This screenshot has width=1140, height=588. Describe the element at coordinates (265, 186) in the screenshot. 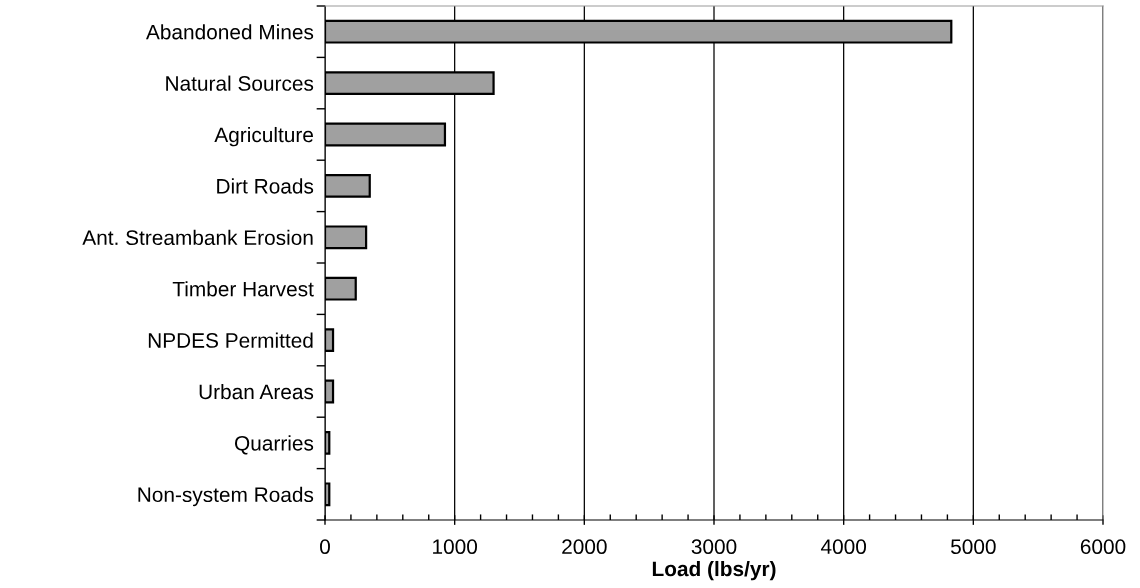

I see `y-tick-label: Dirt Roads` at that location.